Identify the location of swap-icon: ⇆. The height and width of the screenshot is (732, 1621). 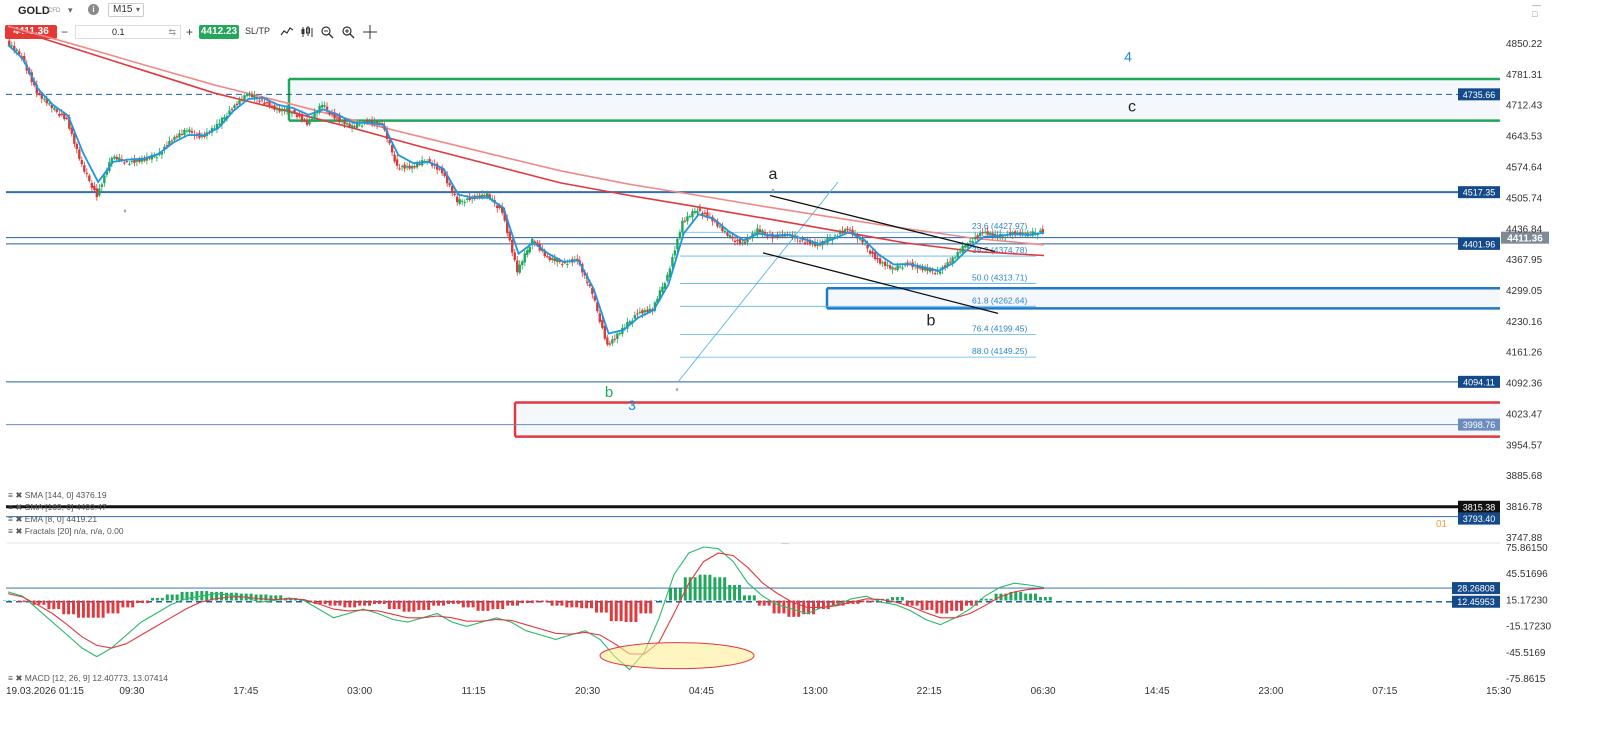
(172, 32).